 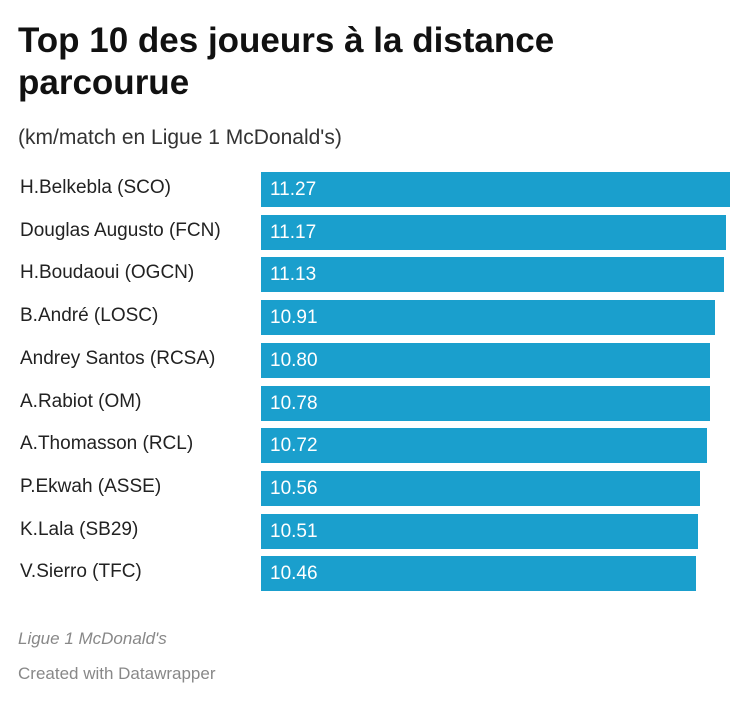 I want to click on bar-row: Douglas Augusto (FCN) 11.17, so click(x=375, y=231).